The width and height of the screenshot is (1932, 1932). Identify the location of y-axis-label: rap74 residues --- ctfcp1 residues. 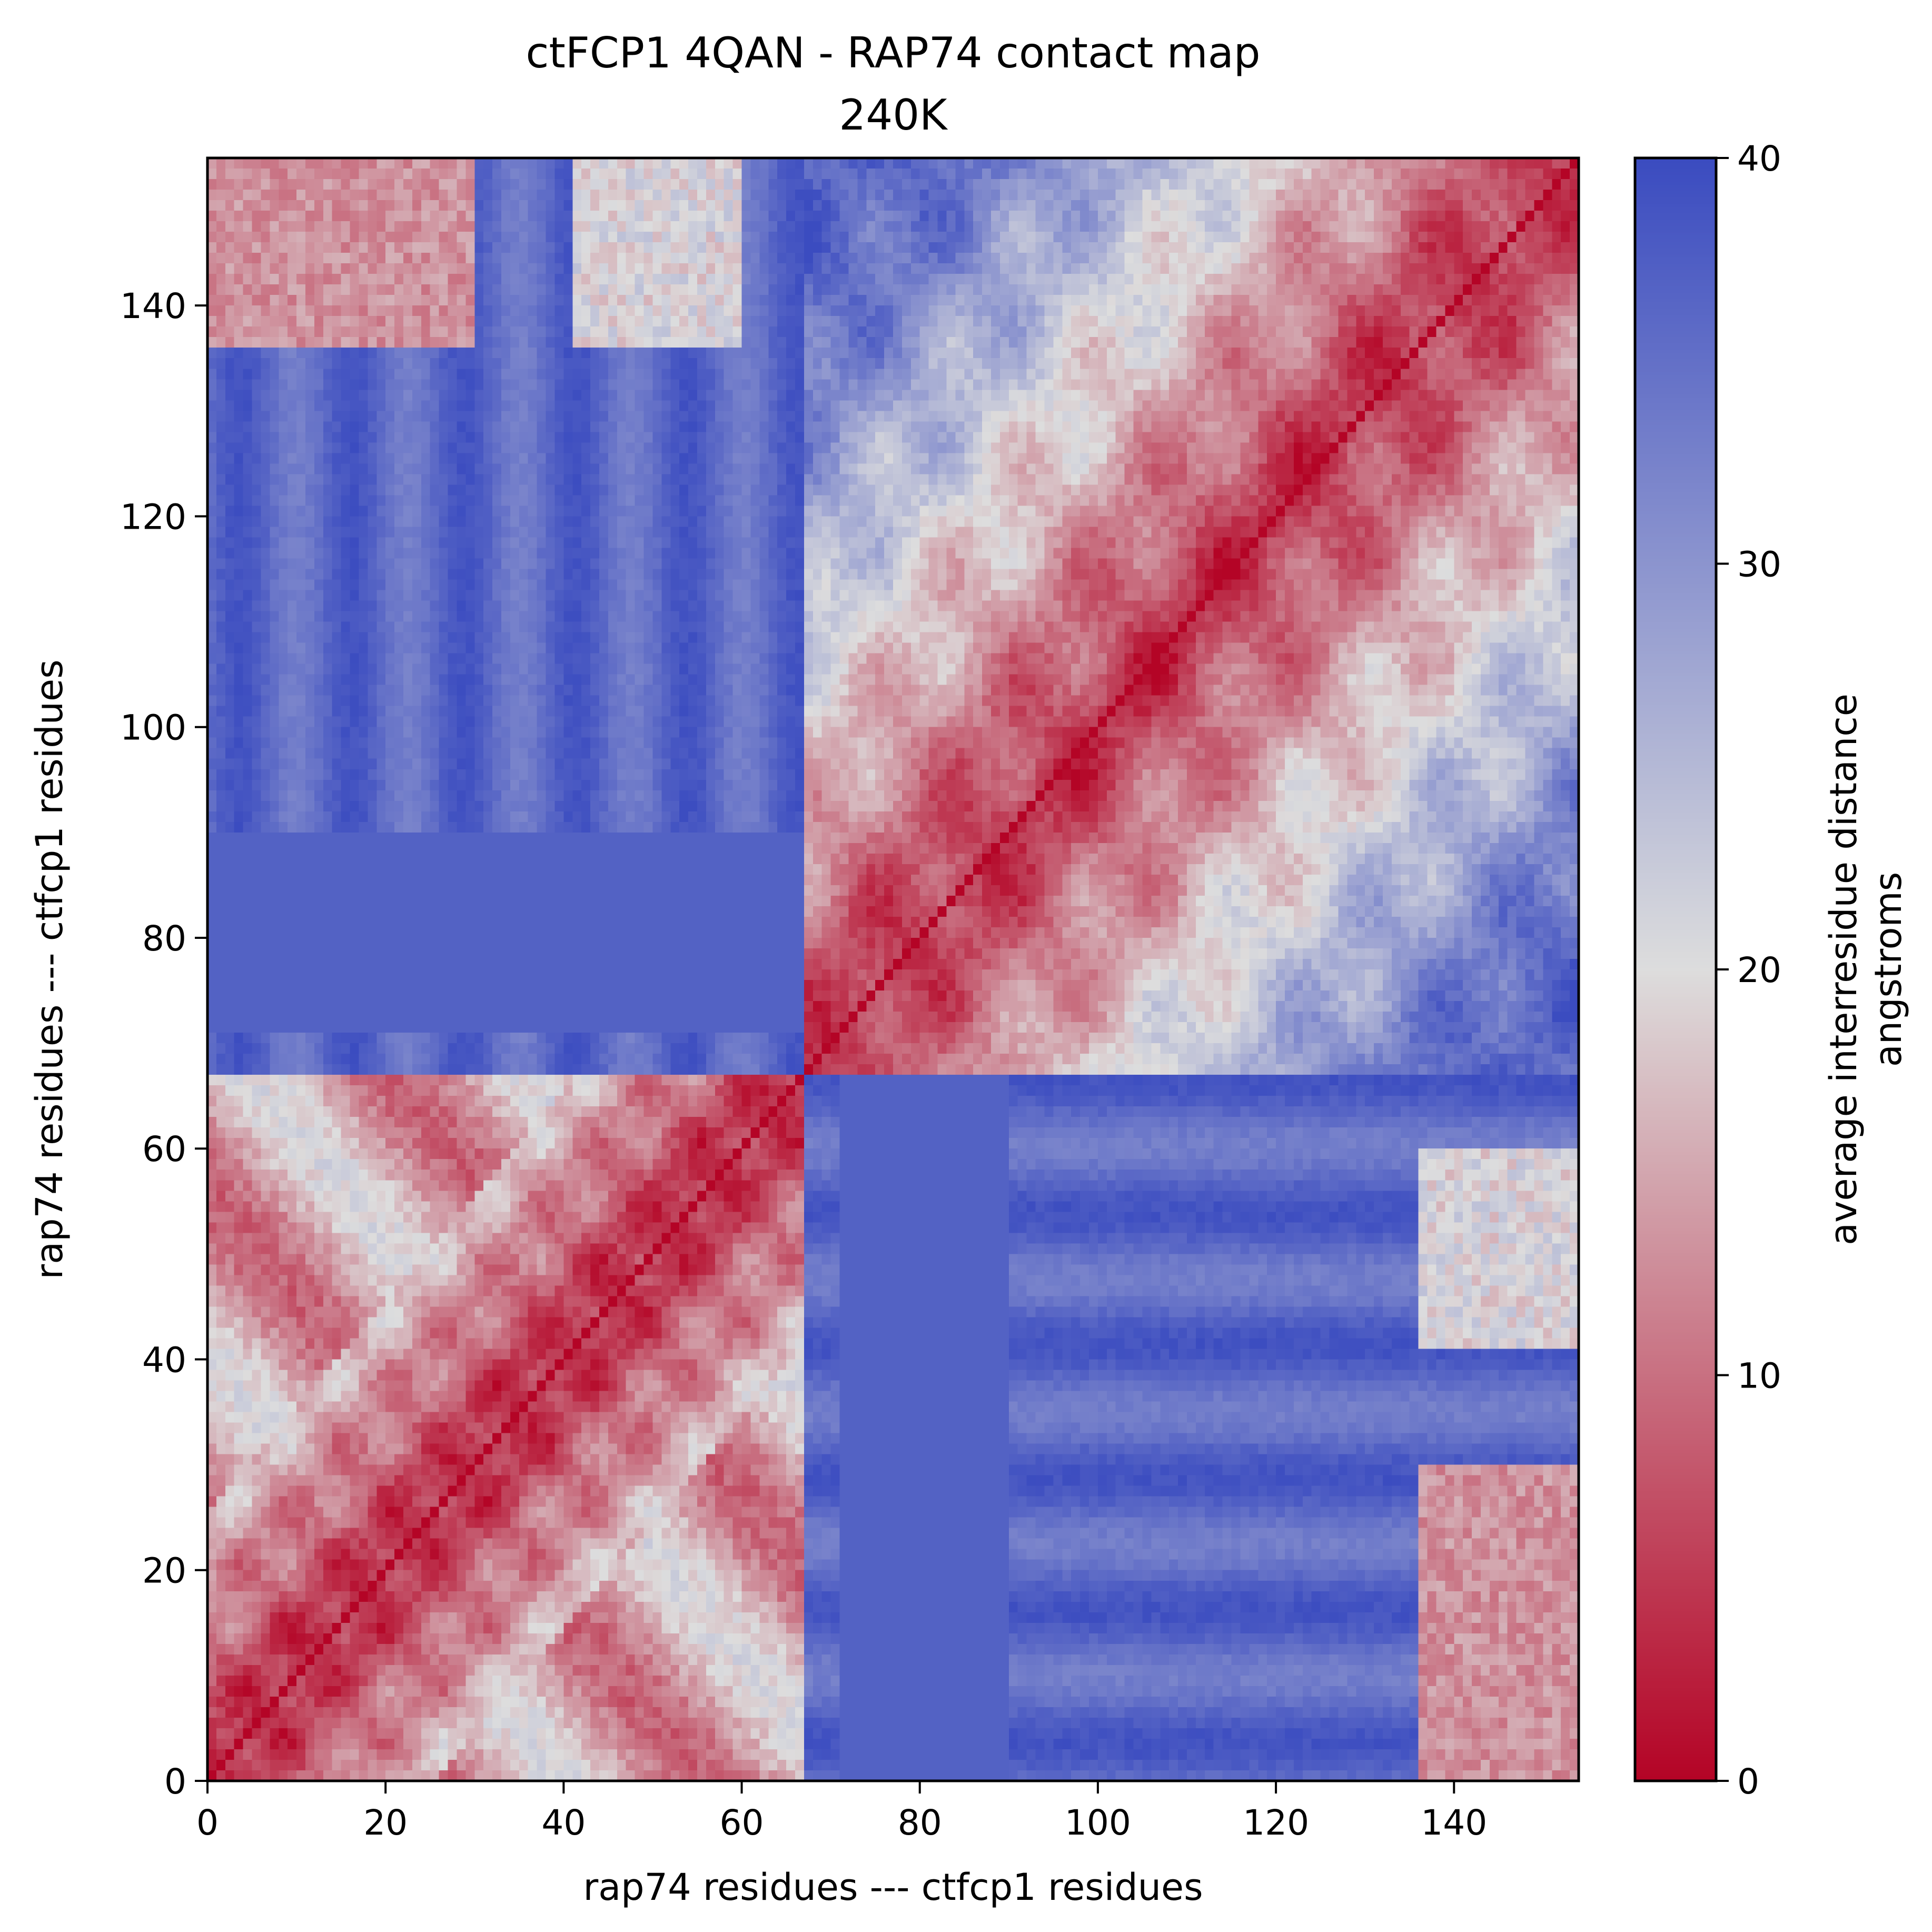
(49, 969).